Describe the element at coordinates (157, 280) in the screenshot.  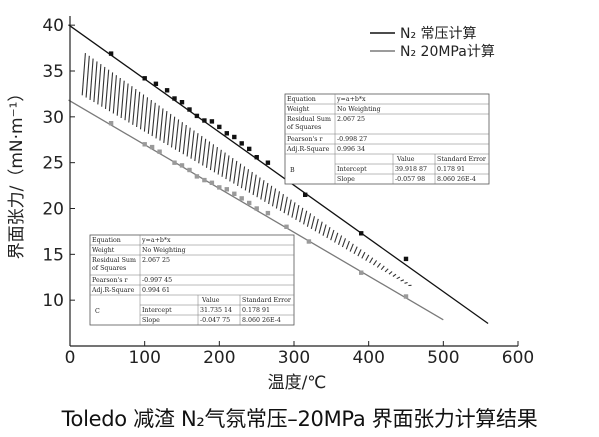
I see `stats-row-value: -0.997 45` at that location.